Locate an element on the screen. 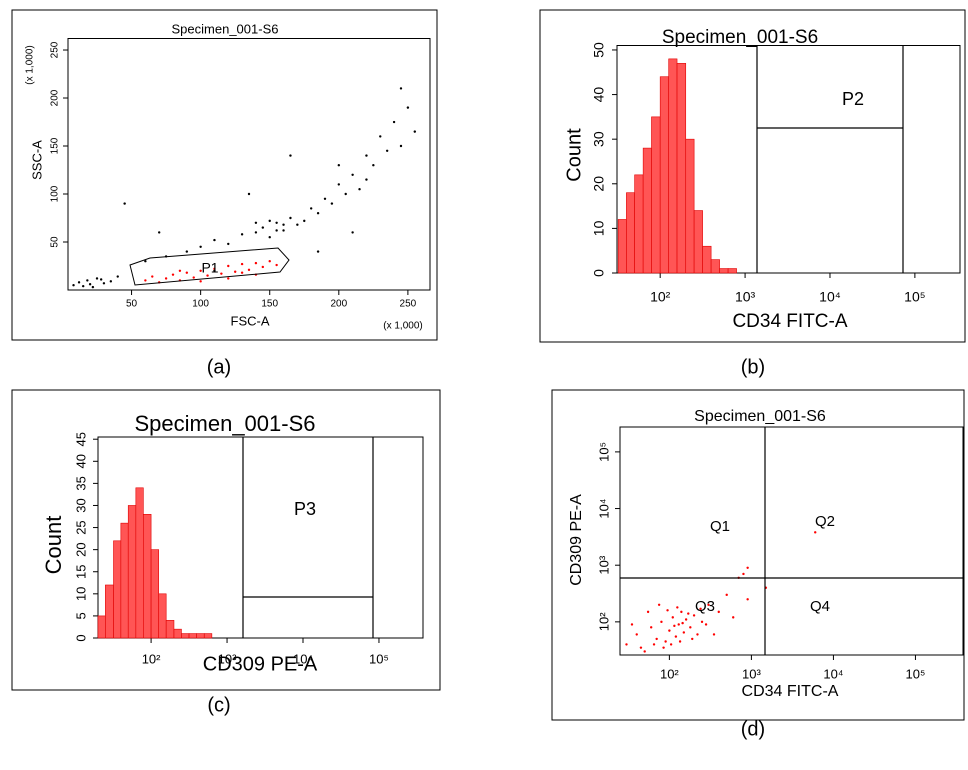 The width and height of the screenshot is (968, 770). x-tick-label: 10² is located at coordinates (669, 673).